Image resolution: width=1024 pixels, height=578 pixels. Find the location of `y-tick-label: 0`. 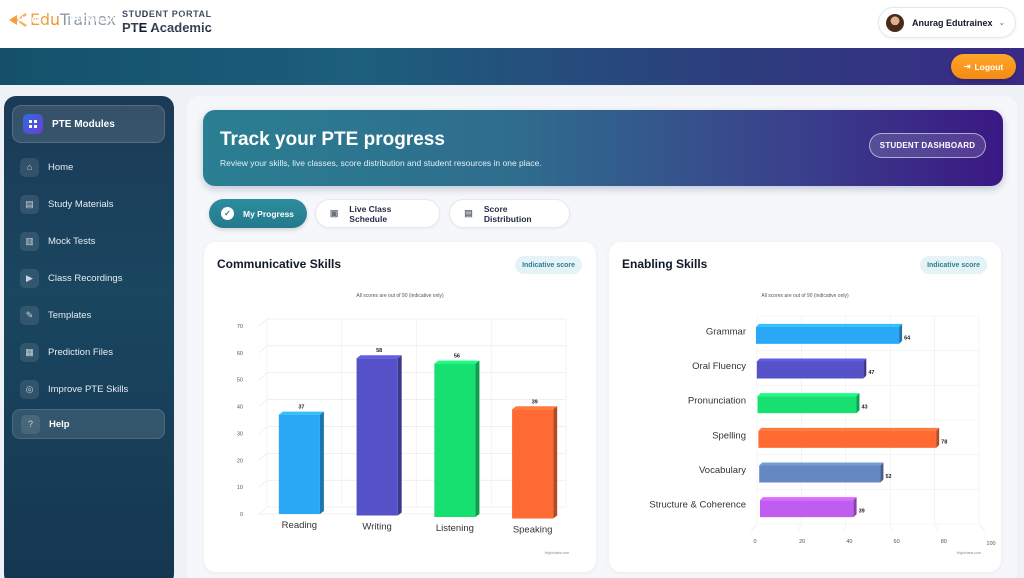

y-tick-label: 0 is located at coordinates (241, 515).